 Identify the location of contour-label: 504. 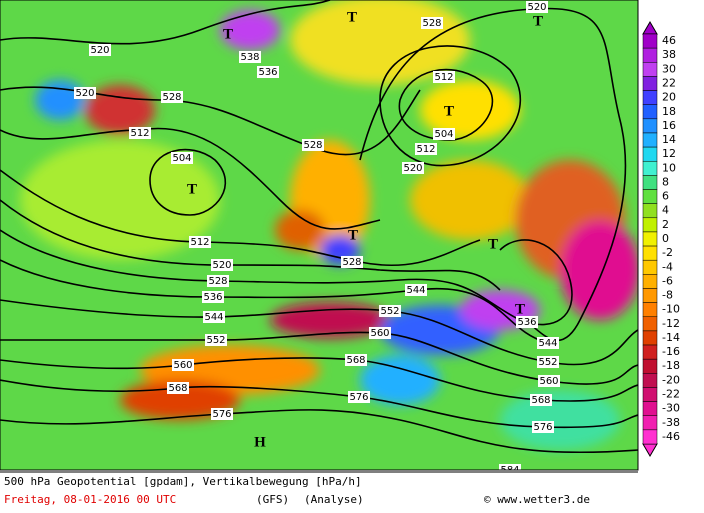
(181, 158).